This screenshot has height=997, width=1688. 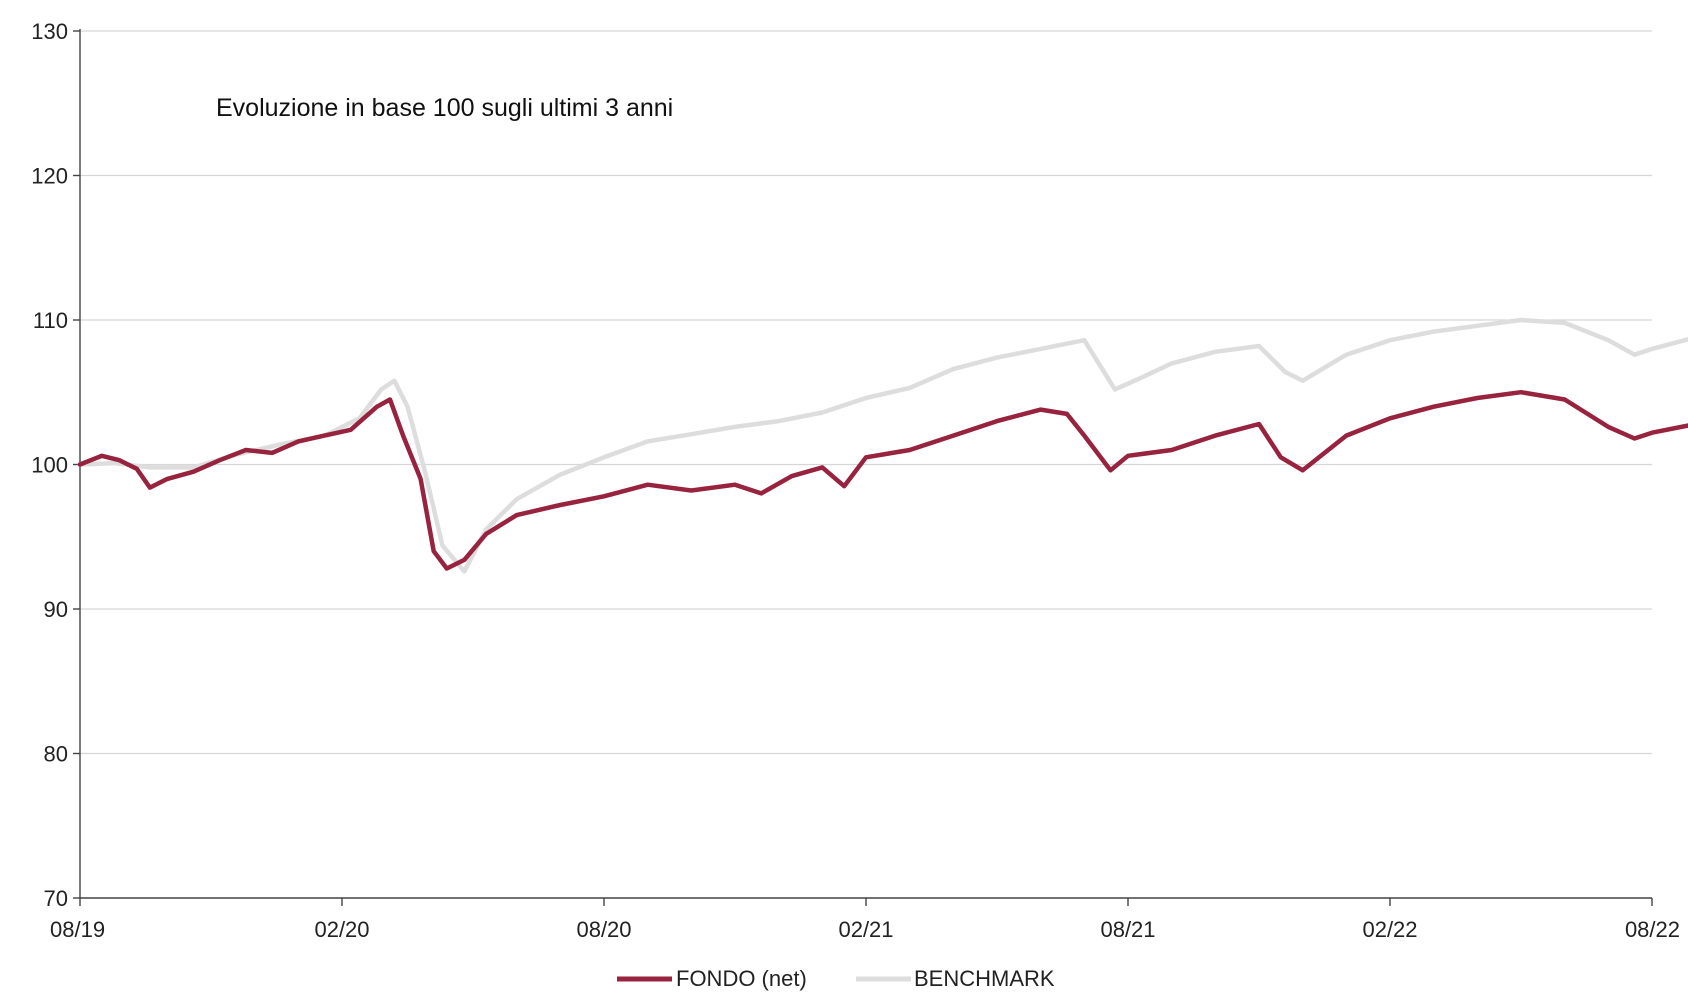 I want to click on x-tick-label: 08/20, so click(x=603, y=929).